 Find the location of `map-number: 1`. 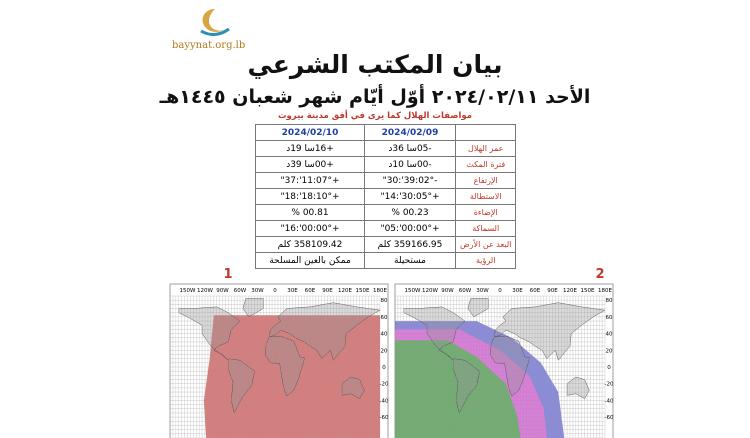

map-number: 1 is located at coordinates (227, 274).